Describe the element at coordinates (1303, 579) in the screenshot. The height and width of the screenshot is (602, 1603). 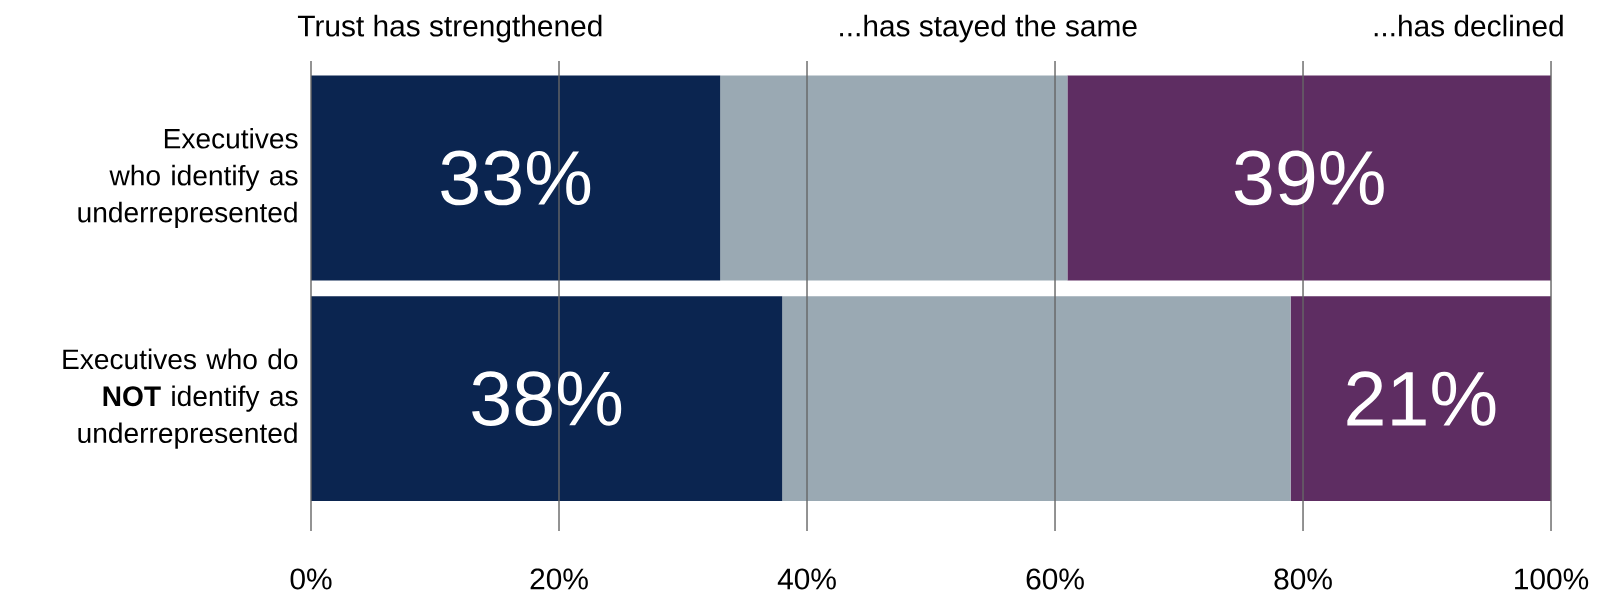
I see `x-tick-label: 80%` at that location.